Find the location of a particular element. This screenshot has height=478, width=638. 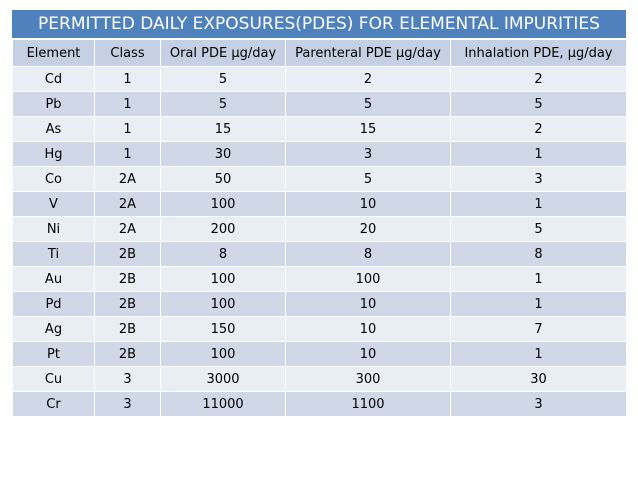

table-cell: 20 is located at coordinates (368, 229).